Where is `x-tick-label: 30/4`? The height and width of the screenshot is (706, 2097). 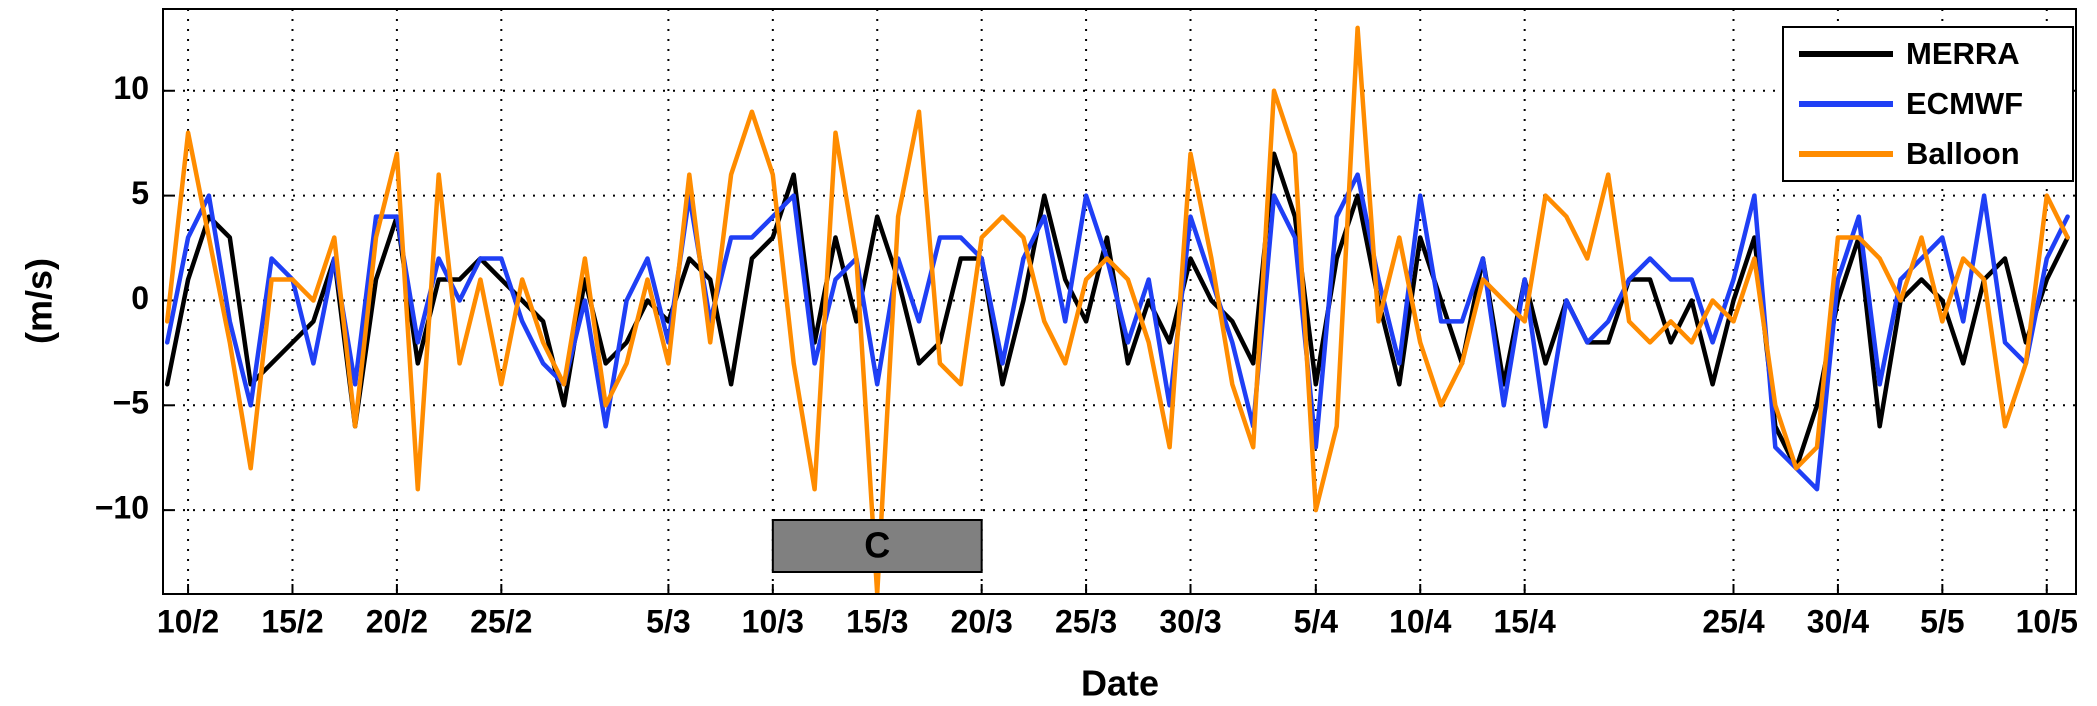 x-tick-label: 30/4 is located at coordinates (1838, 621).